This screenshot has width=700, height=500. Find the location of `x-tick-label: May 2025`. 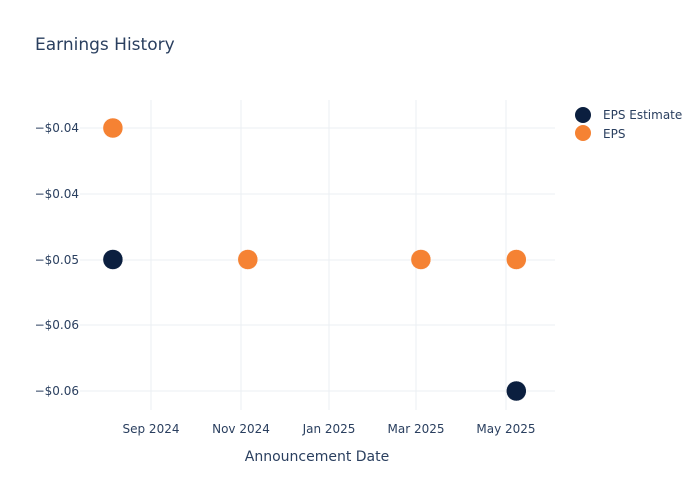

x-tick-label: May 2025 is located at coordinates (505, 429).